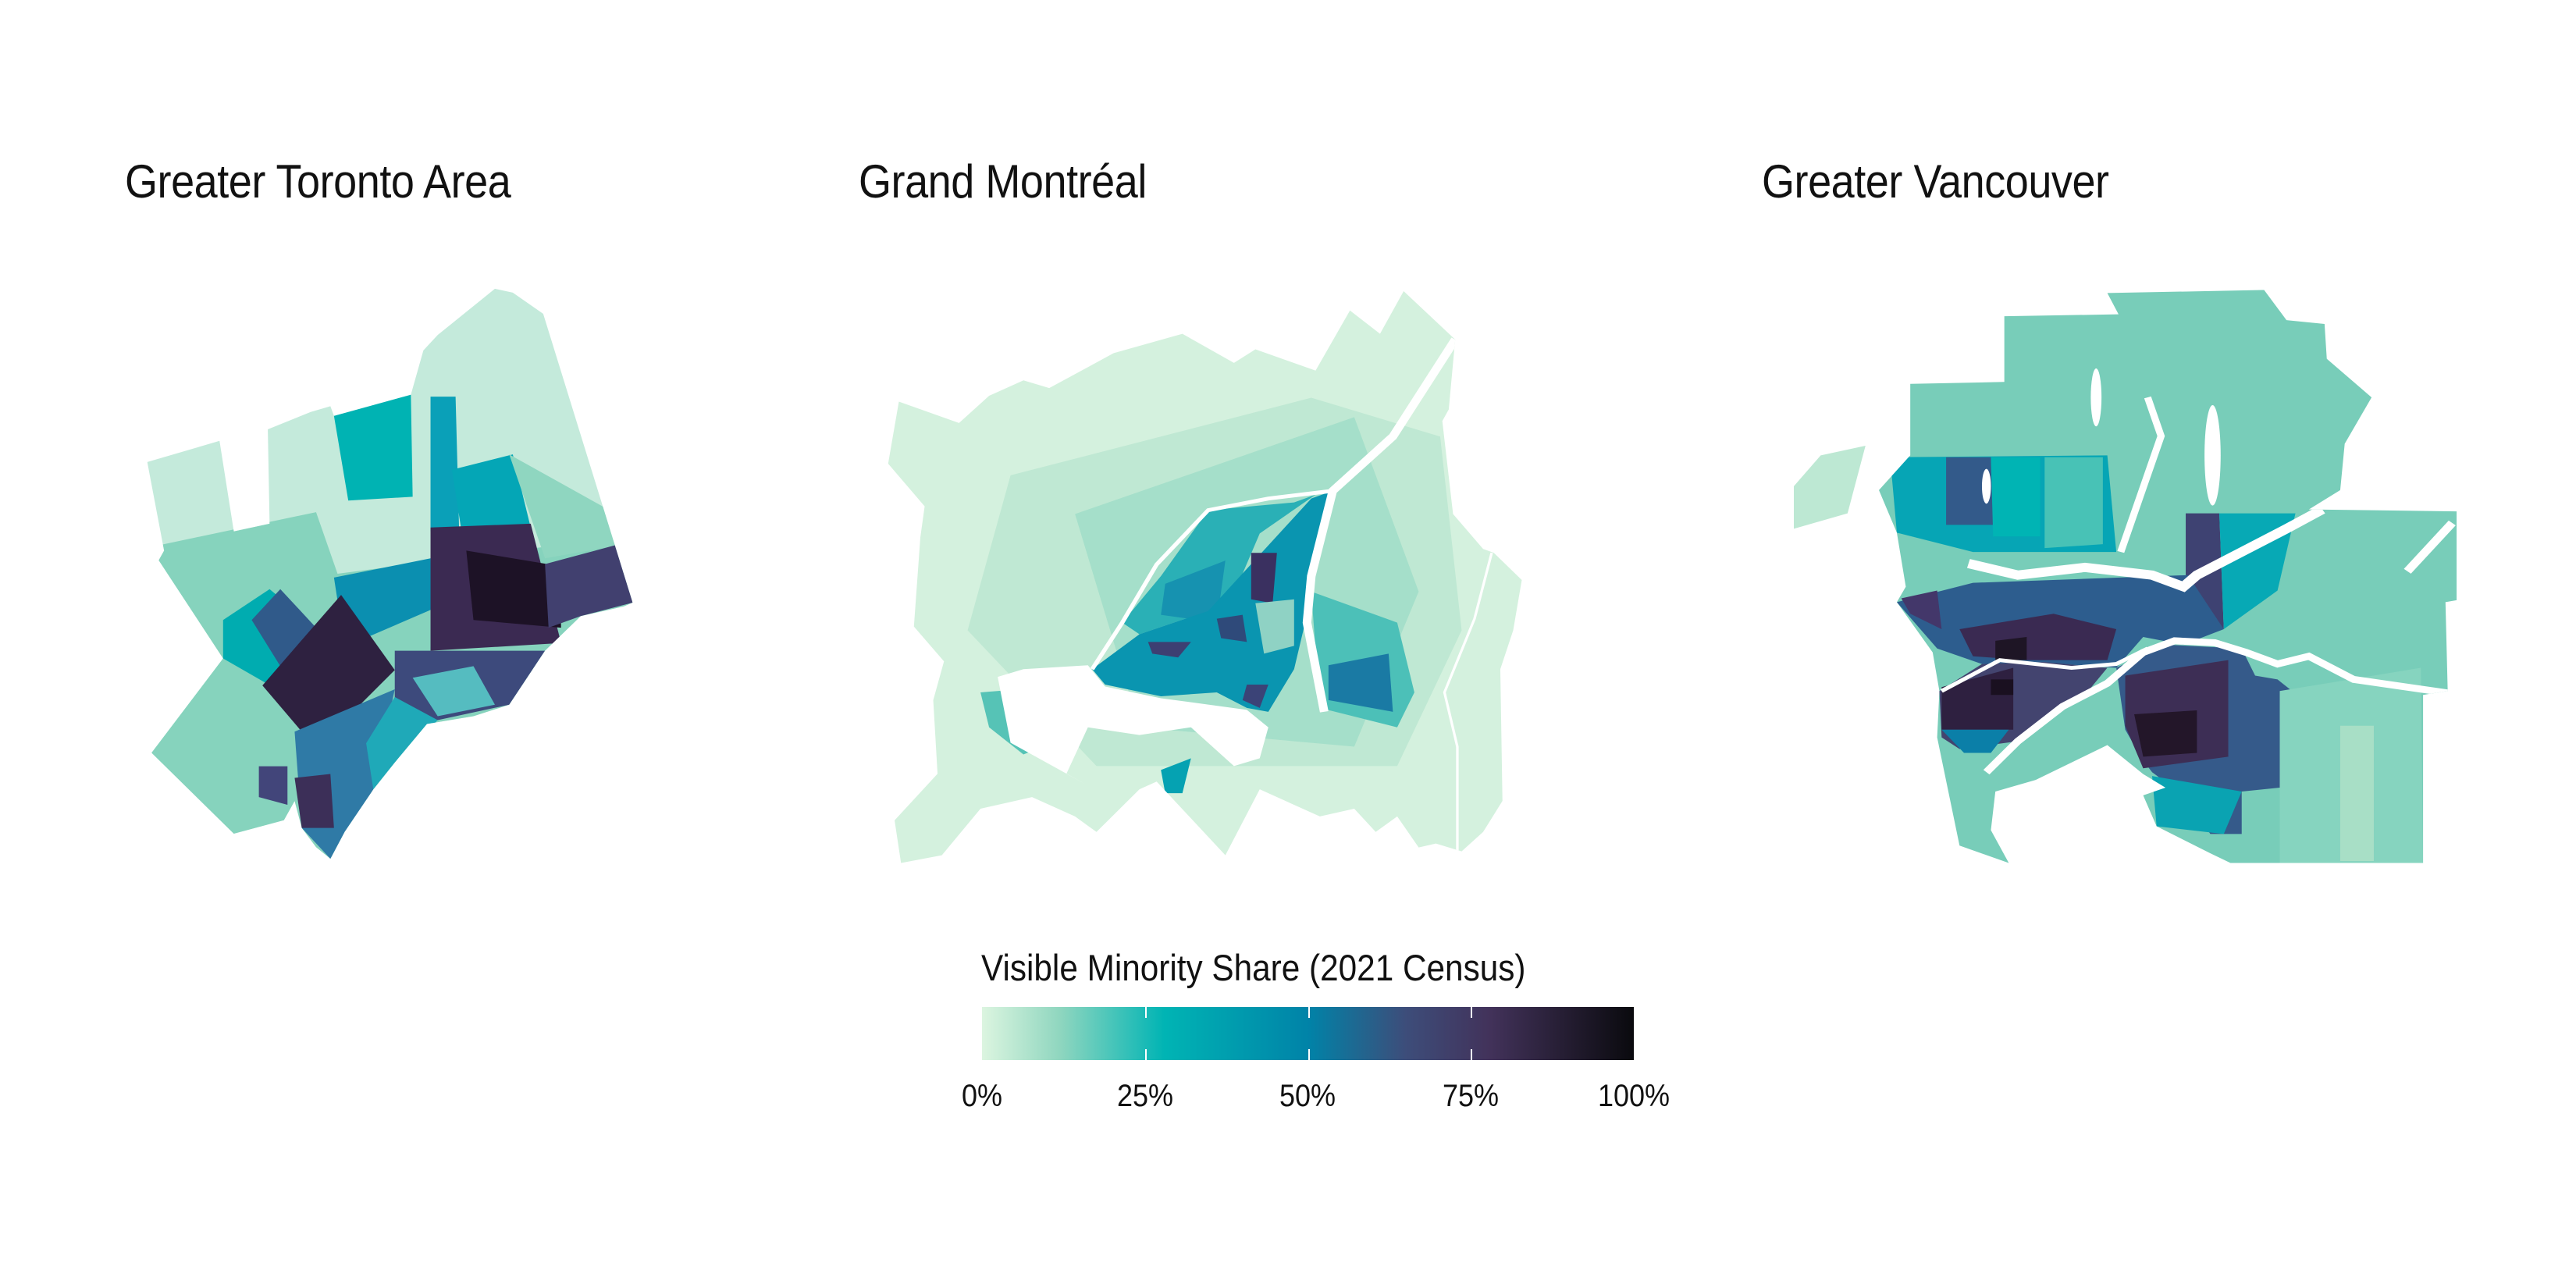 Image resolution: width=2576 pixels, height=1288 pixels. Describe the element at coordinates (2165, 733) in the screenshot. I see `region-surrey-core` at that location.